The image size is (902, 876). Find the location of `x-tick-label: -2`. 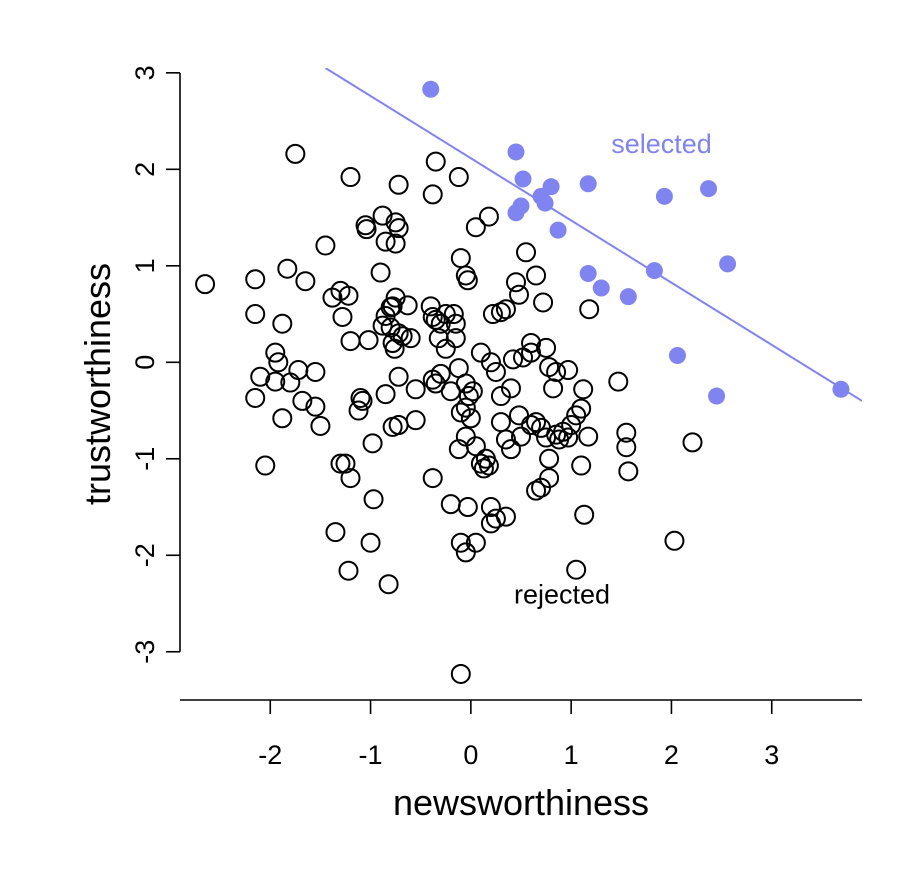

x-tick-label: -2 is located at coordinates (270, 755).